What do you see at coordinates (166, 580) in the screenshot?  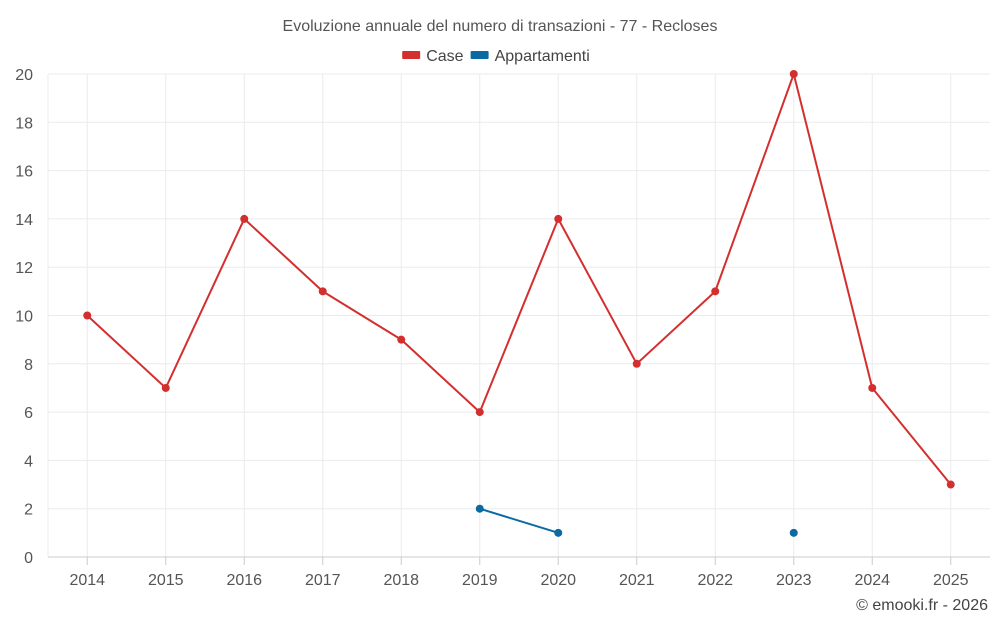 I see `x-tick-label: 2015` at bounding box center [166, 580].